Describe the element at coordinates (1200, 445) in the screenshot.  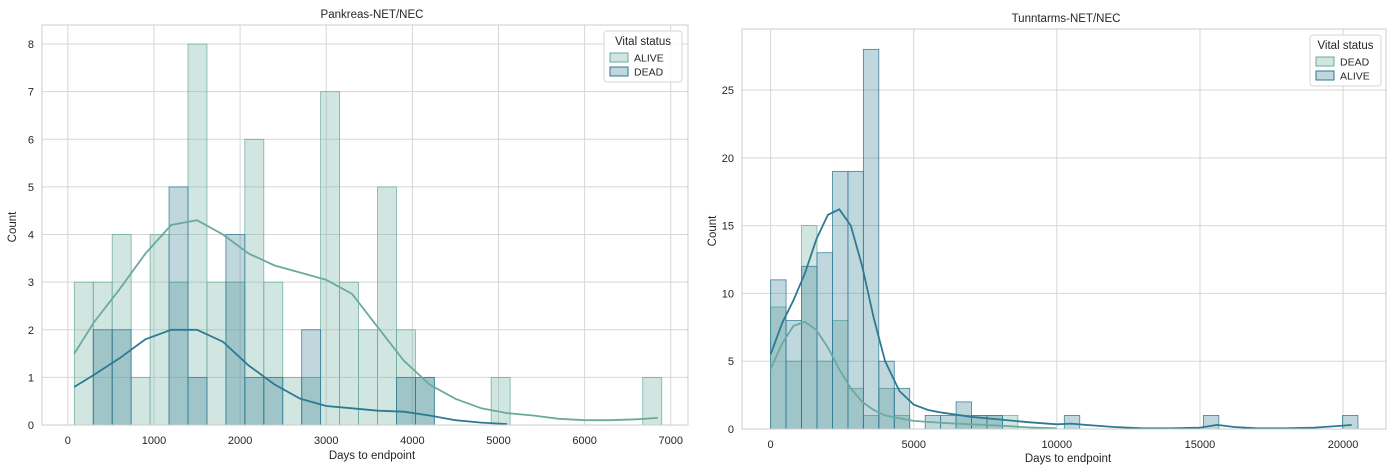
I see `x-tick-label: 15000` at that location.